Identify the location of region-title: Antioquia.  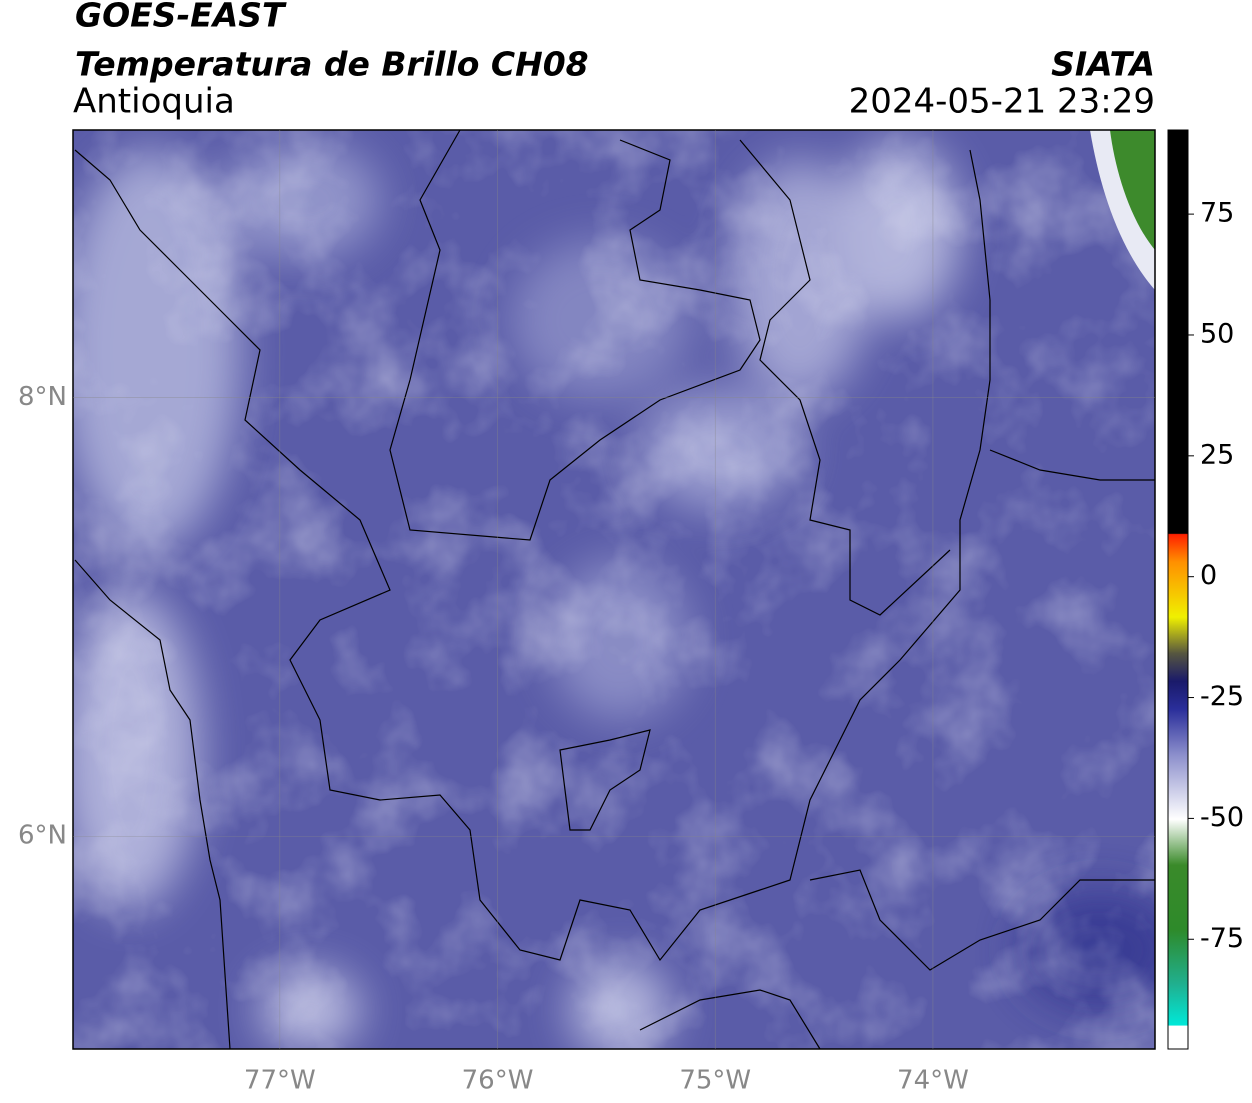
(154, 102).